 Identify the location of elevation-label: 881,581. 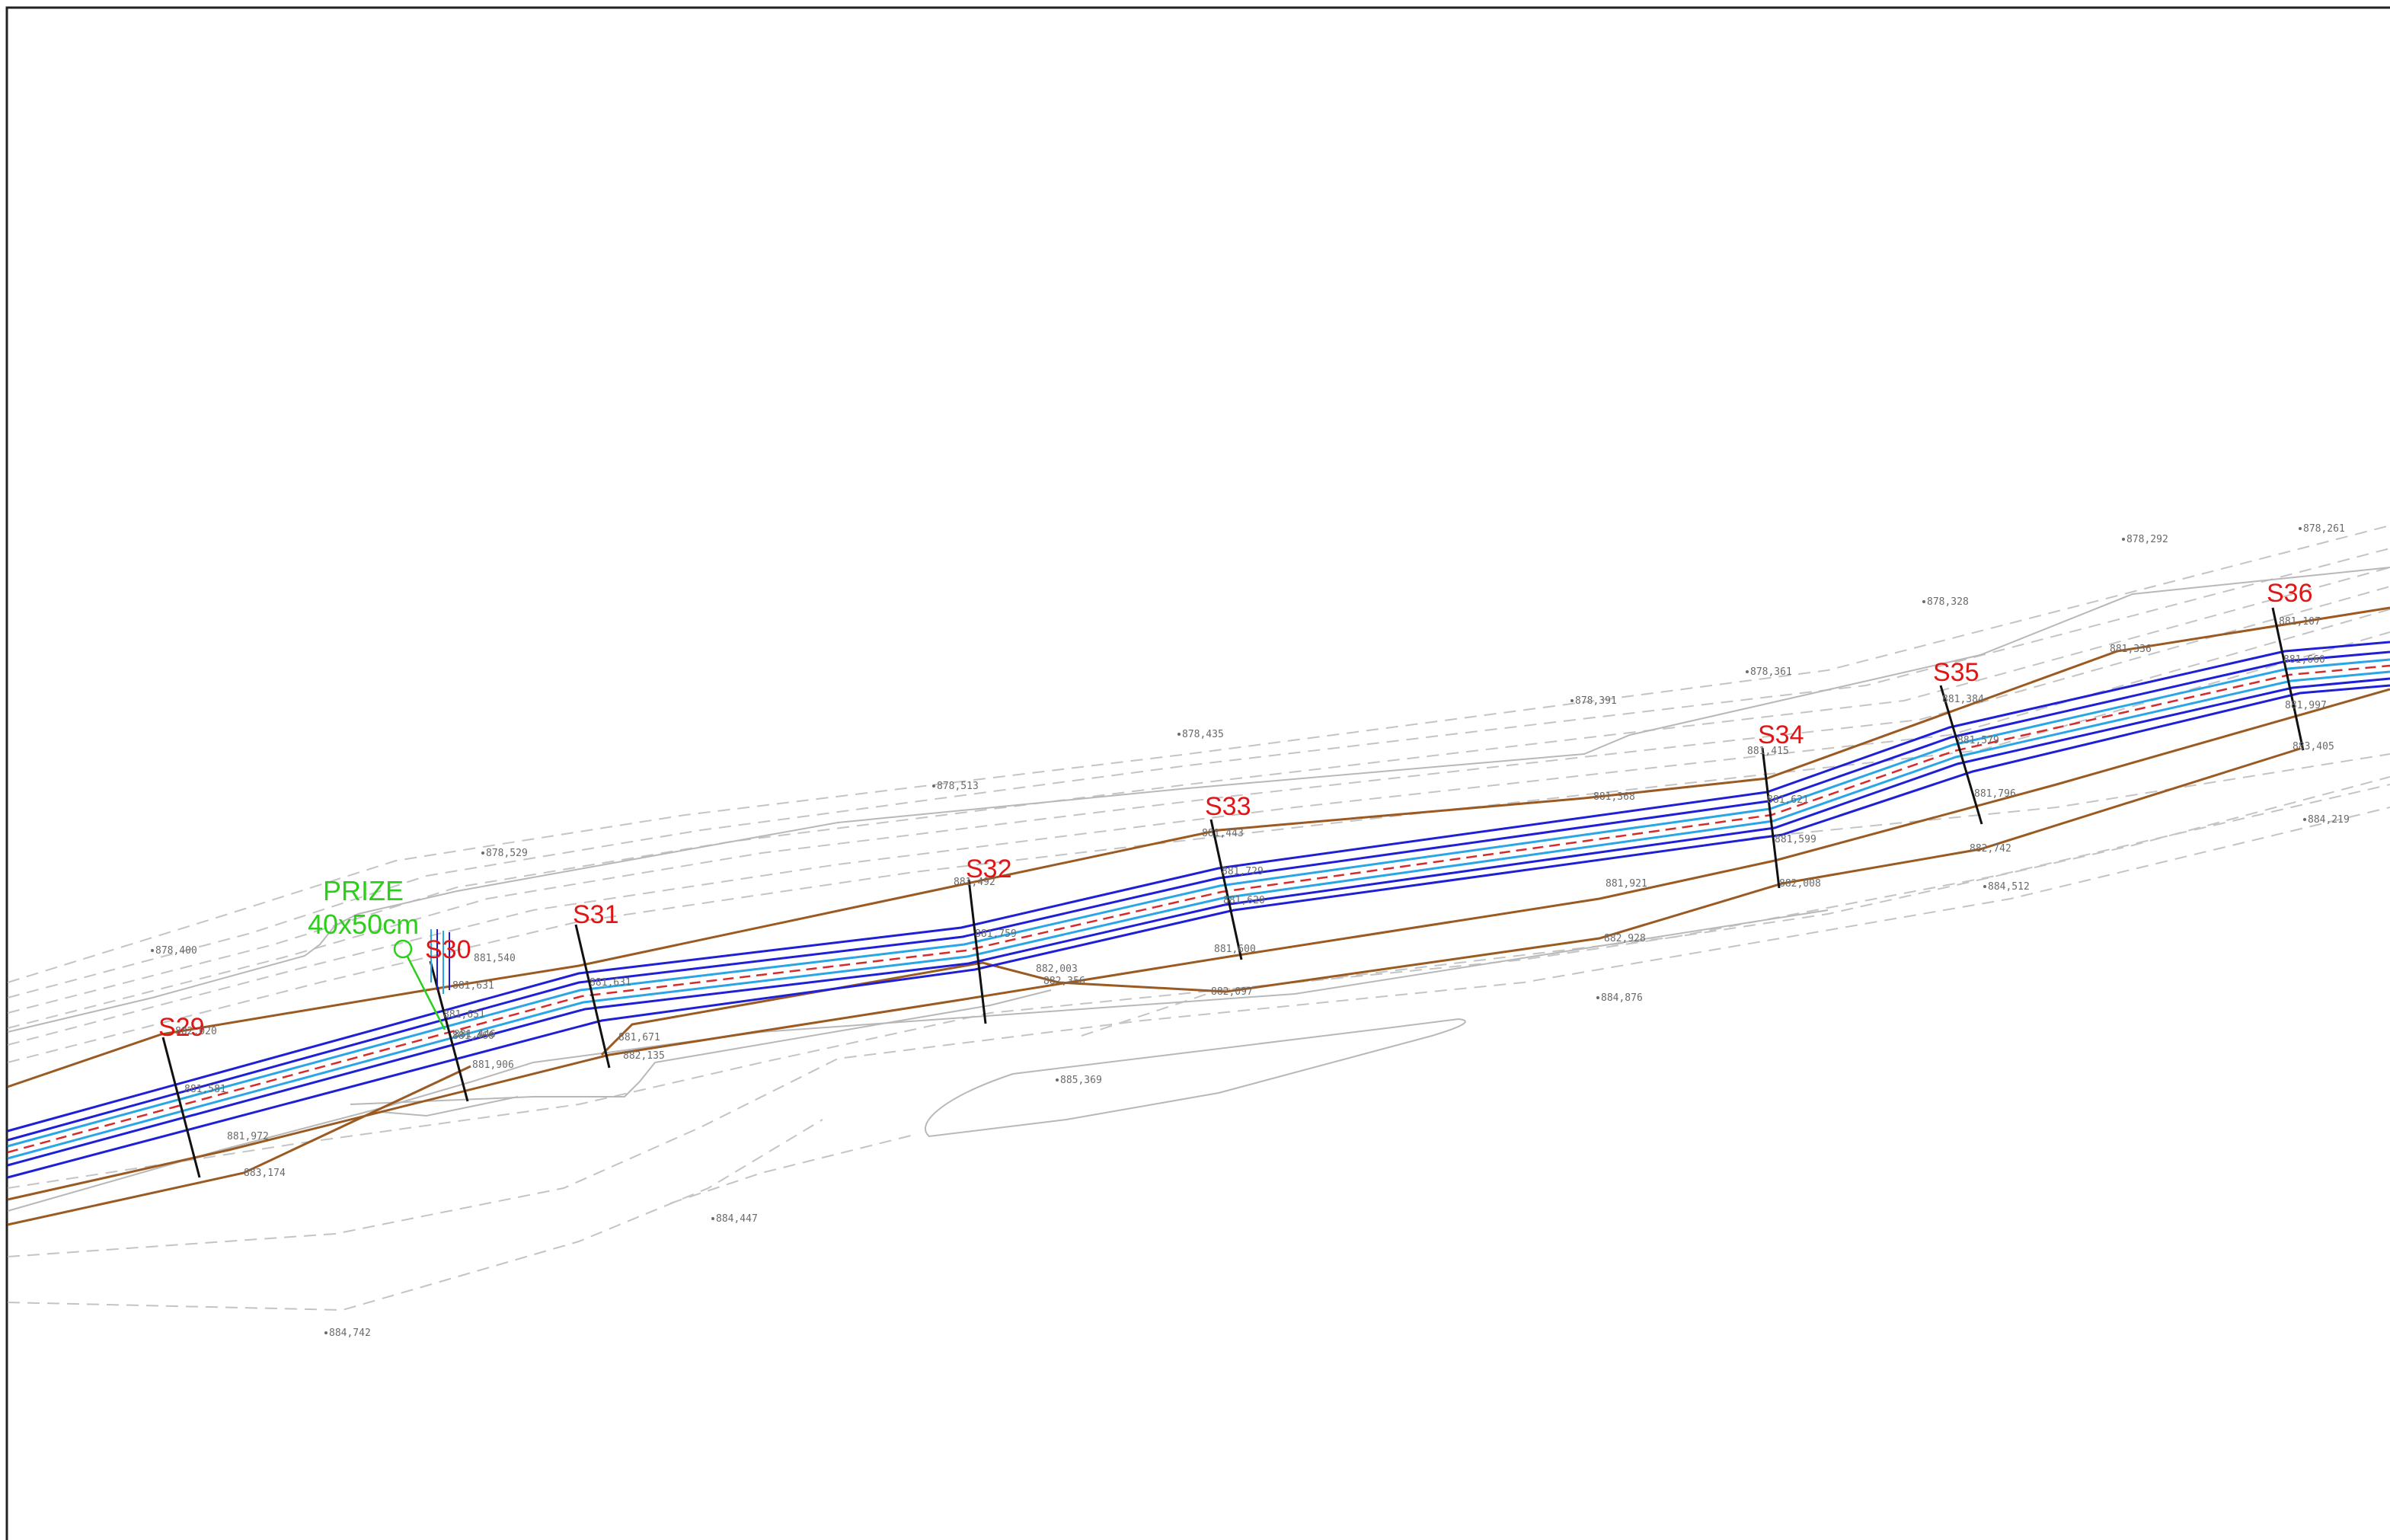
(205, 1089).